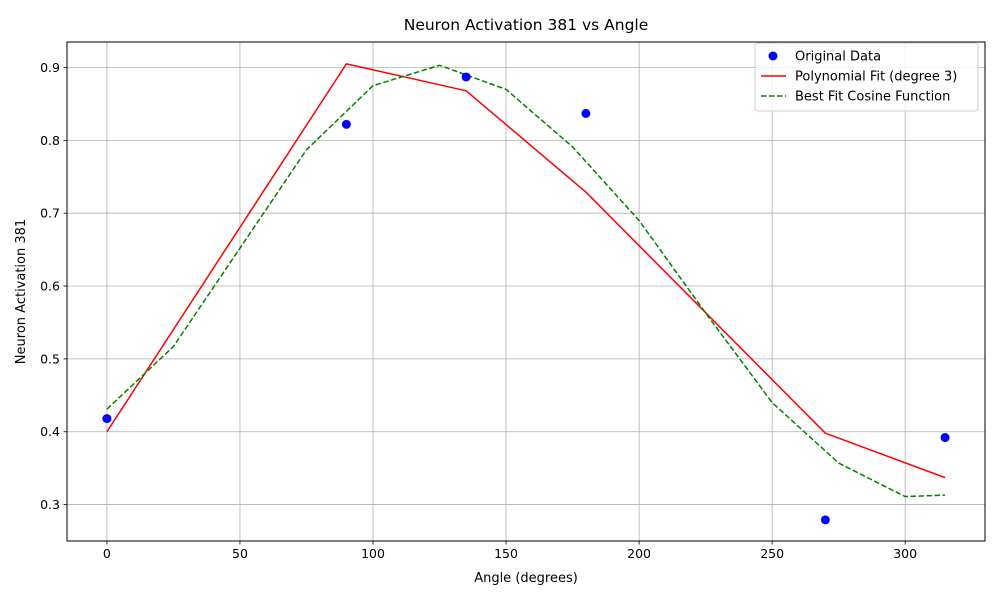 This screenshot has height=600, width=1000. I want to click on y-axis-label: Neuron Activation 381, so click(21, 291).